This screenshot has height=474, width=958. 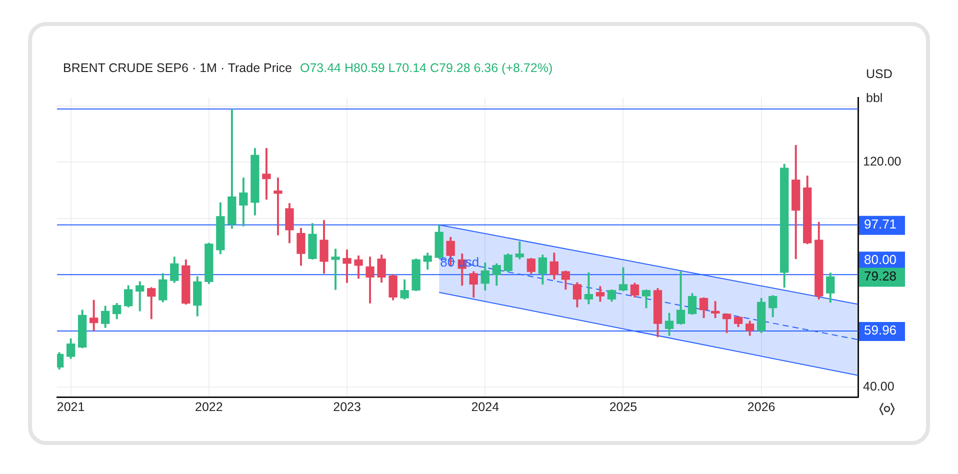 I want to click on x-tick-label: 2025, so click(x=623, y=407).